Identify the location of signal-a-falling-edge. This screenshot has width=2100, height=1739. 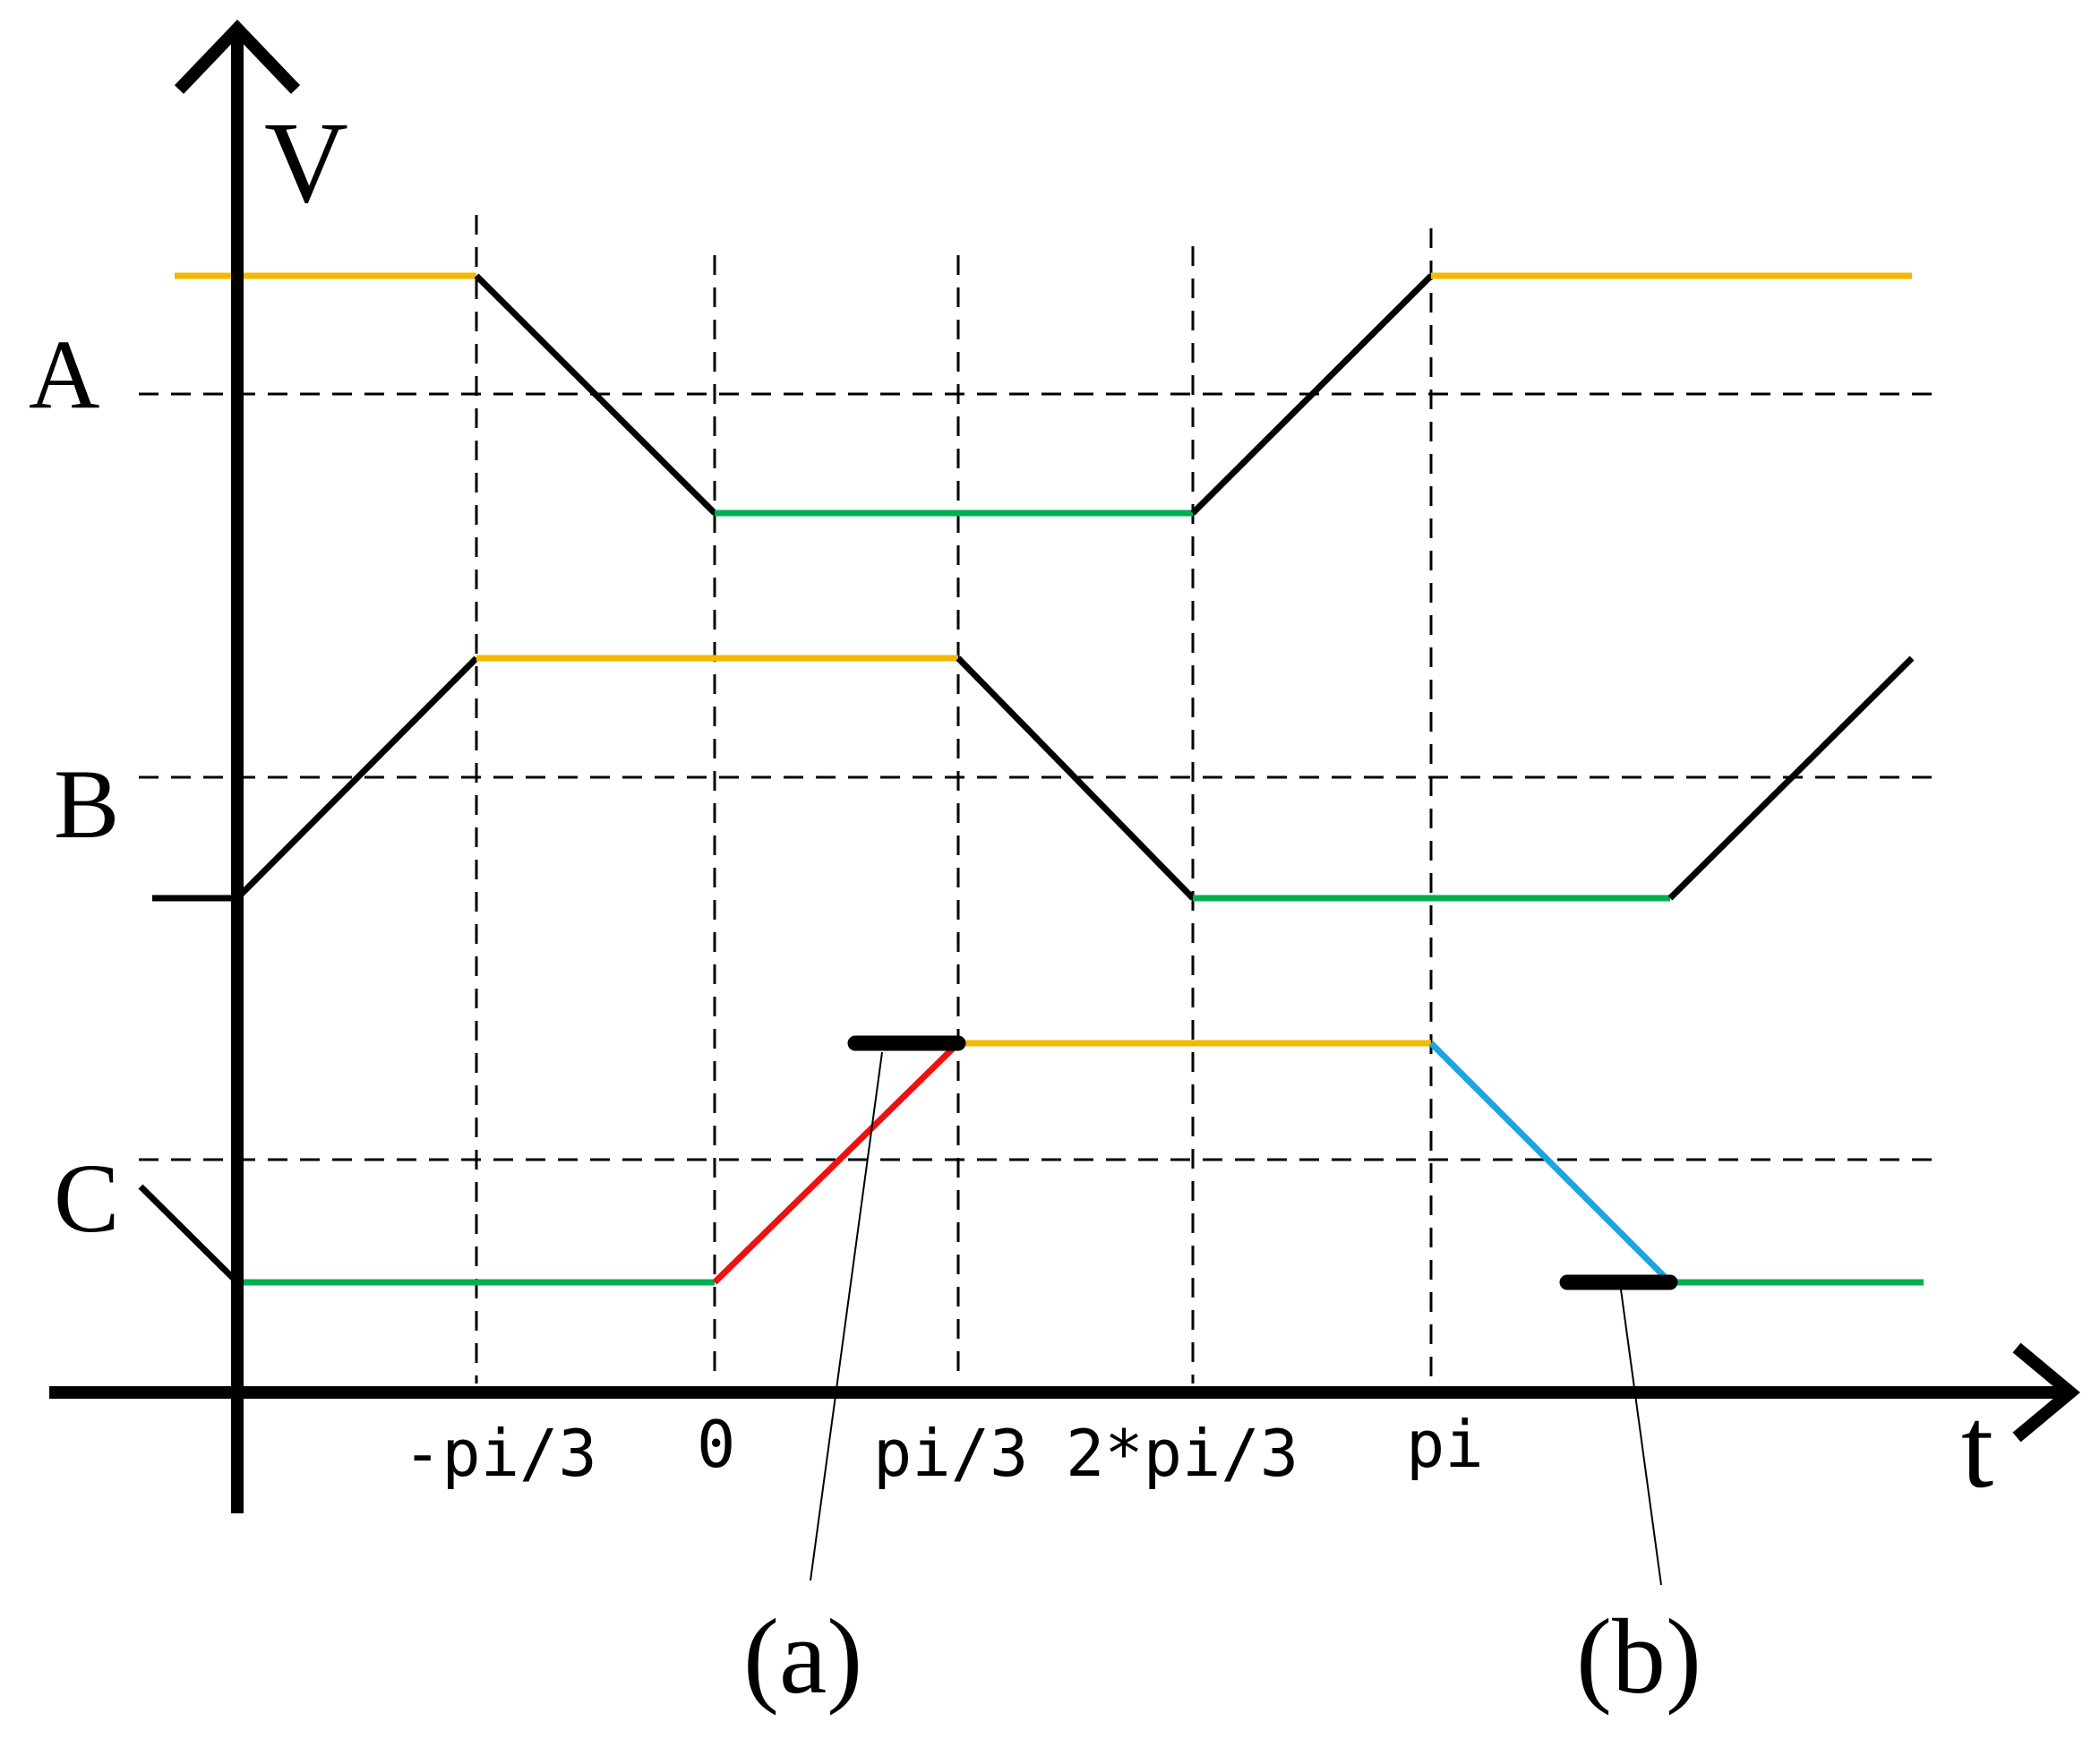
(595, 395).